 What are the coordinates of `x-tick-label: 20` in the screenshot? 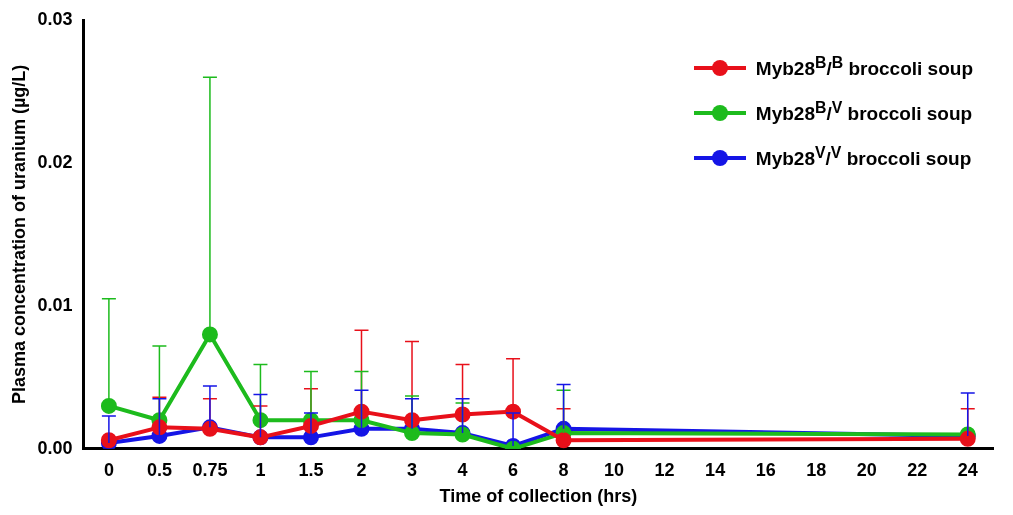 It's located at (866, 469).